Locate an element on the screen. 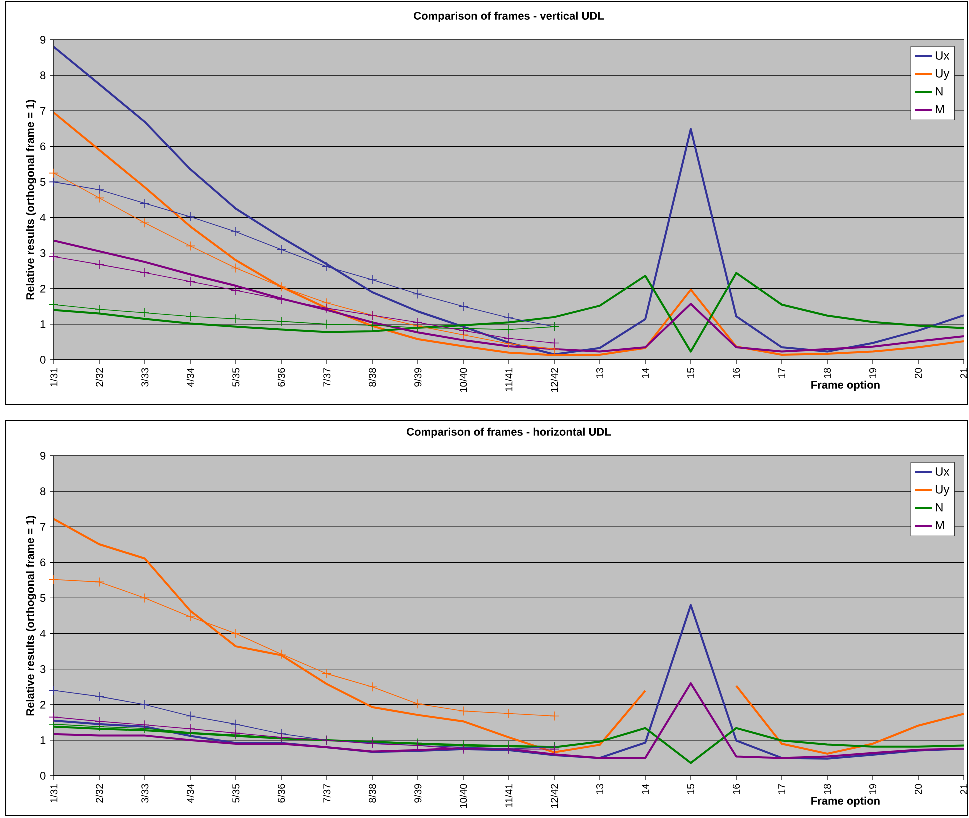 The height and width of the screenshot is (818, 969). chart-title: Comparison of frames - horizontal UDL is located at coordinates (509, 433).